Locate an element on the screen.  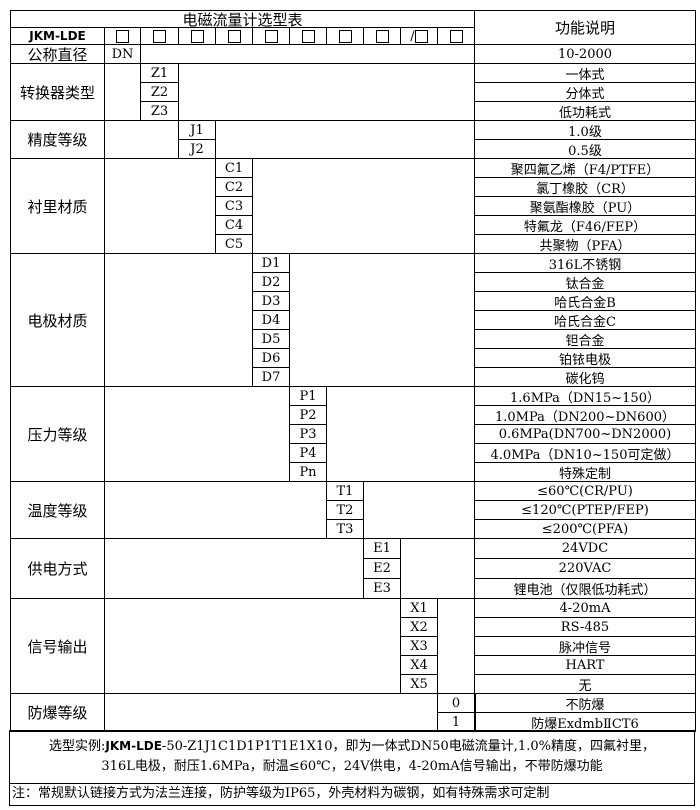
option-description: 24VDC is located at coordinates (585, 548).